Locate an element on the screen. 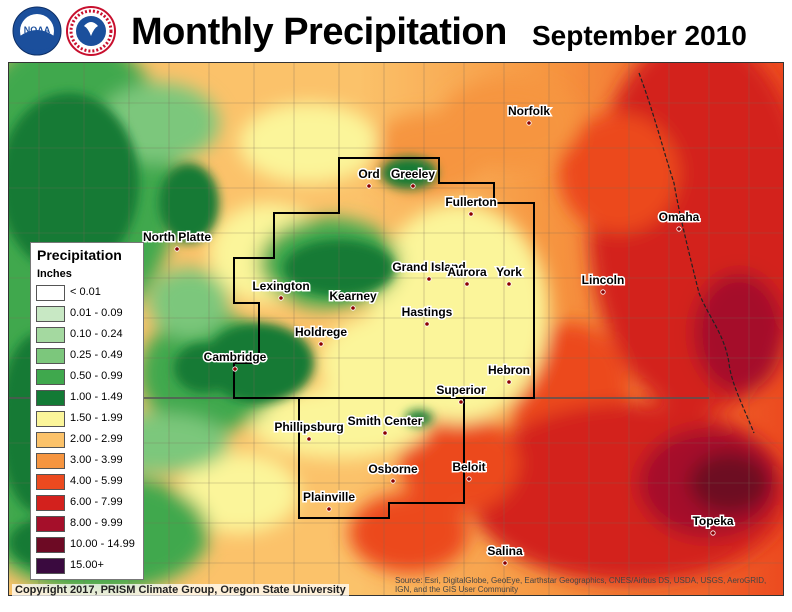 The image size is (792, 612). city-marker: Topeka is located at coordinates (713, 524).